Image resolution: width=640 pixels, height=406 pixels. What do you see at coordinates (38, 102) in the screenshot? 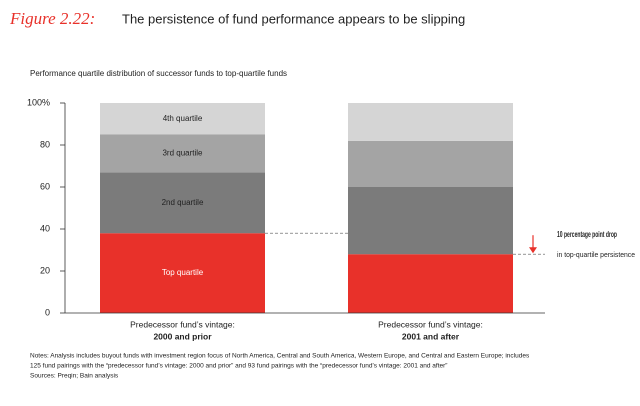
I see `y-tick-label: 100%` at bounding box center [38, 102].